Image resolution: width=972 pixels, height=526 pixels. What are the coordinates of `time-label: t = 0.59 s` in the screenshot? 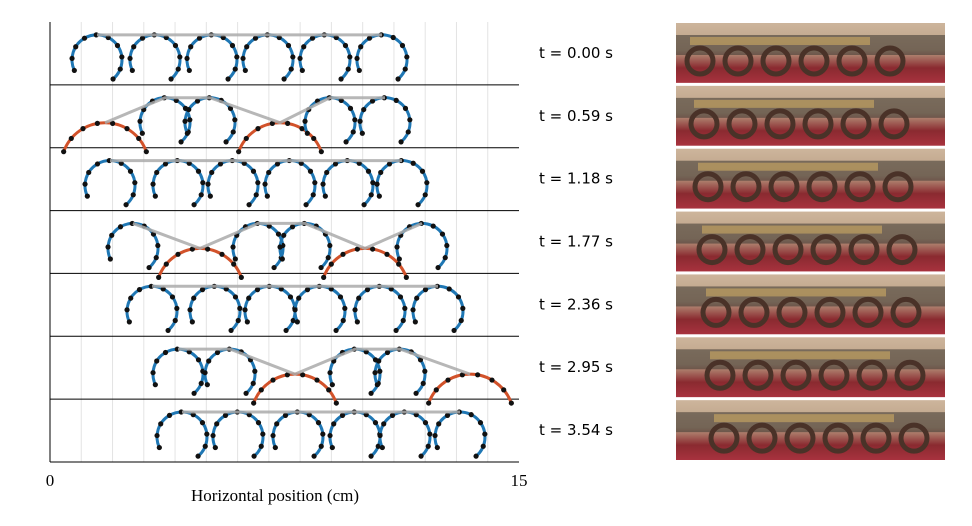 It's located at (576, 116).